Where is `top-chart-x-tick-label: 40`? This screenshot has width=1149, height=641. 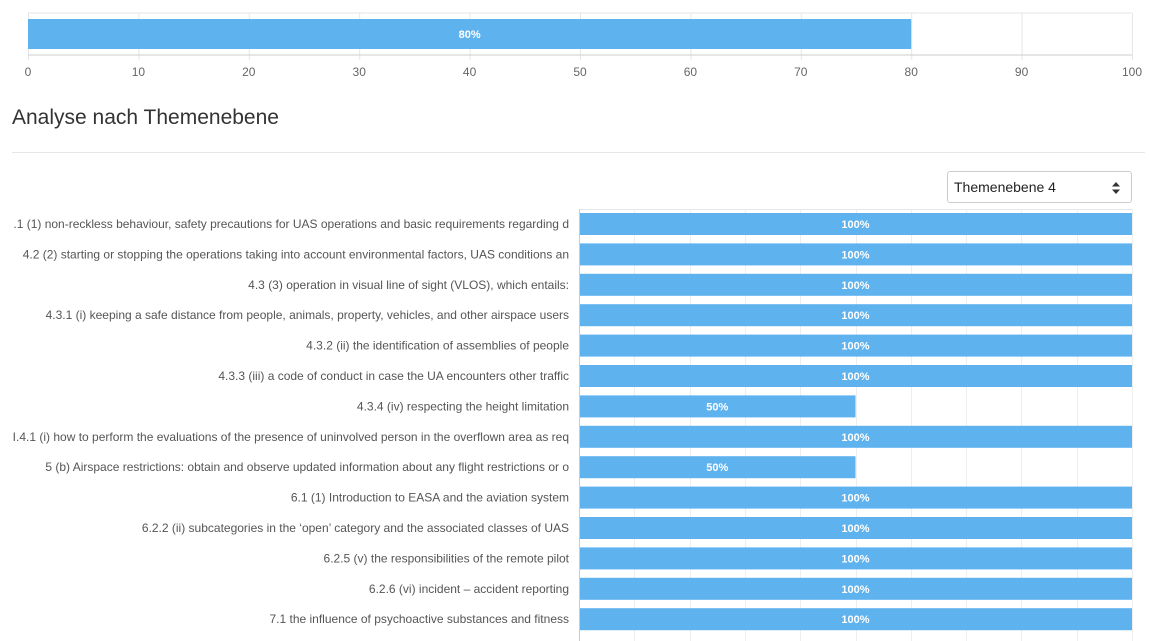 top-chart-x-tick-label: 40 is located at coordinates (470, 72).